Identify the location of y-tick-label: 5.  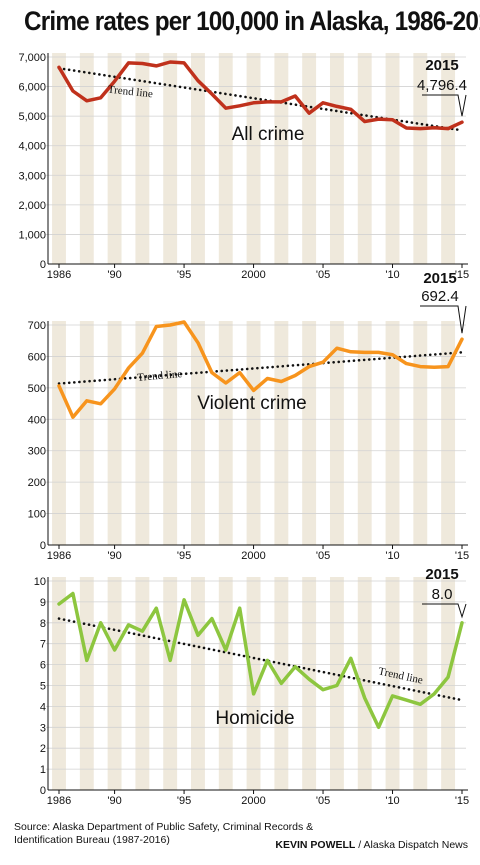
(43, 687).